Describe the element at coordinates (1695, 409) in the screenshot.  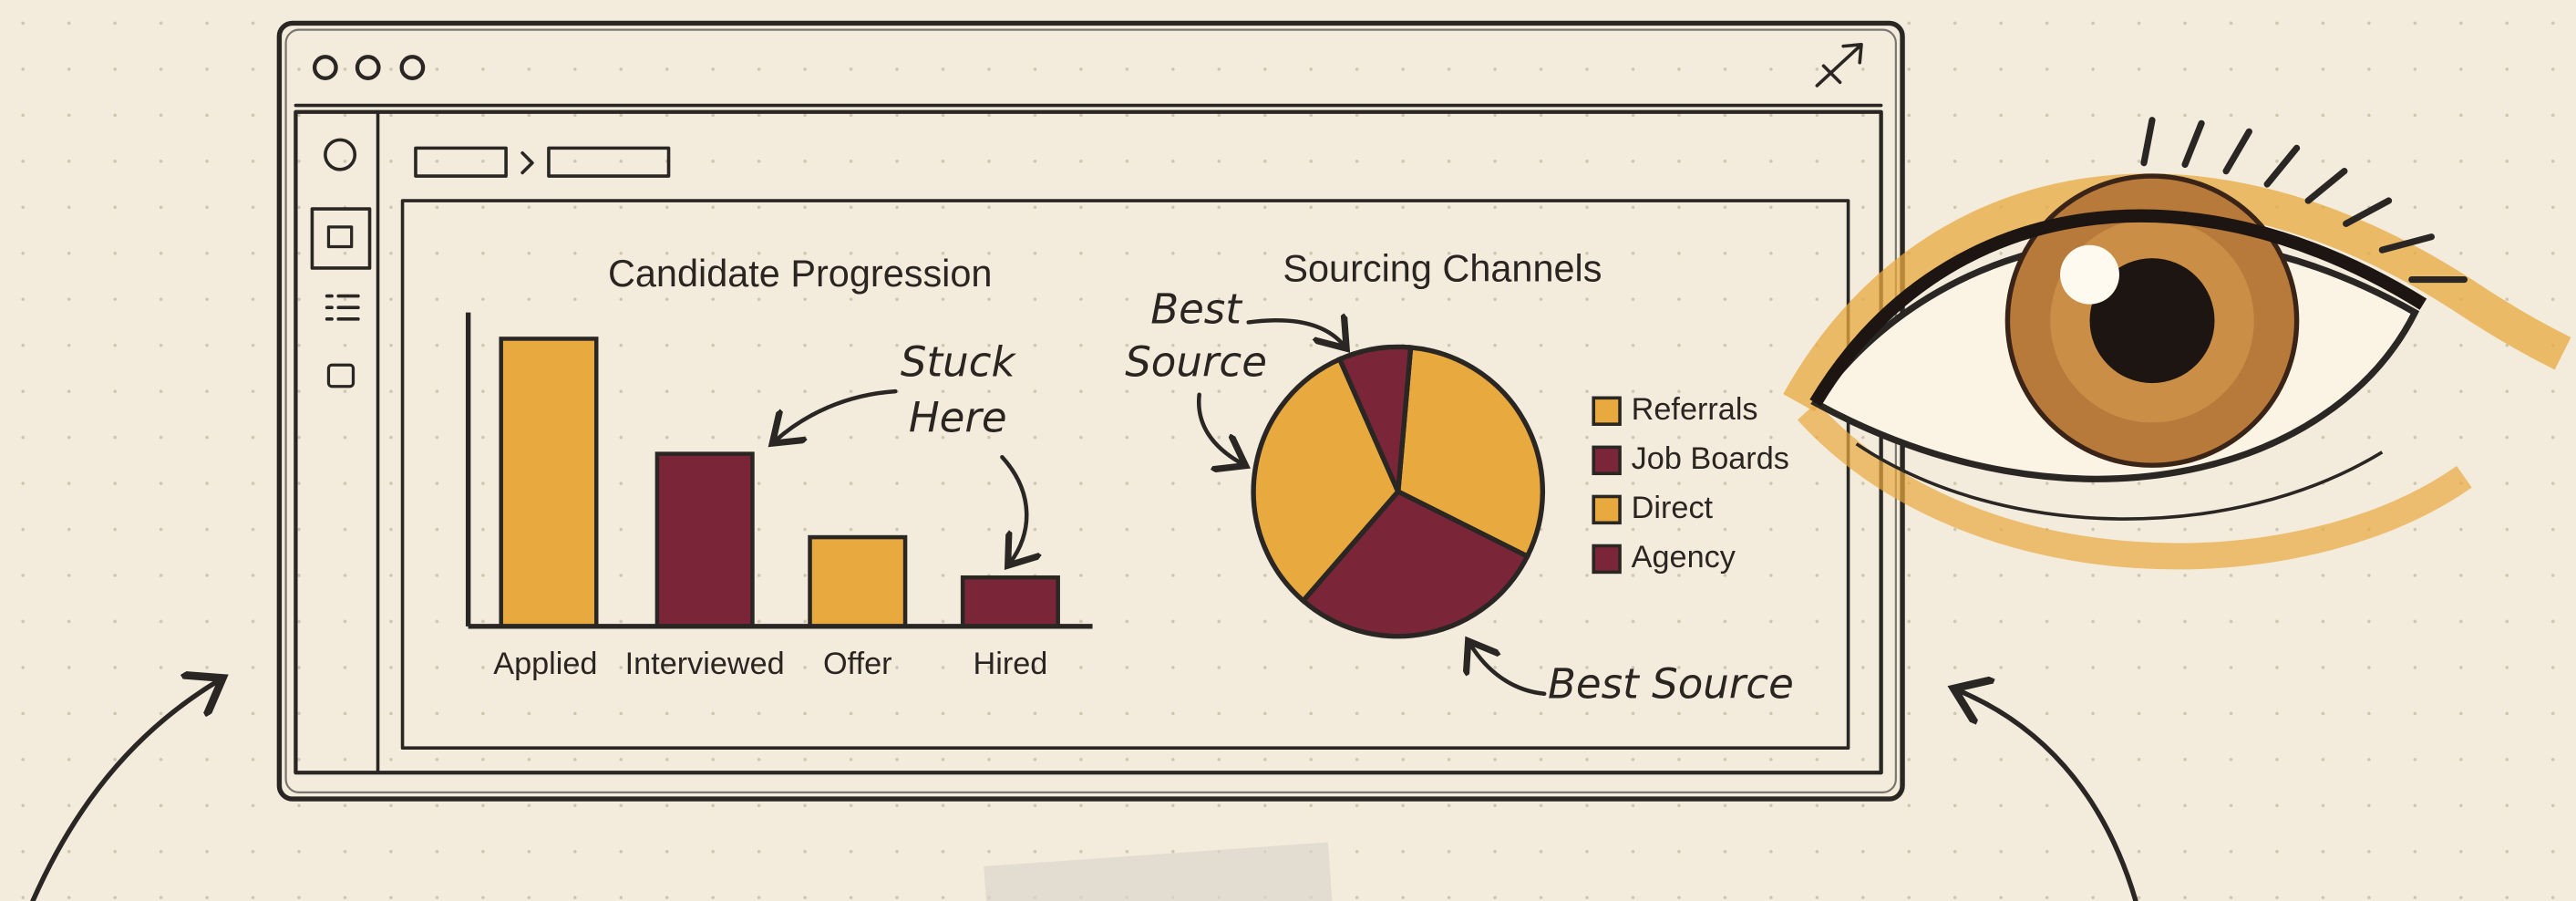
I see `legend-label: Referrals` at that location.